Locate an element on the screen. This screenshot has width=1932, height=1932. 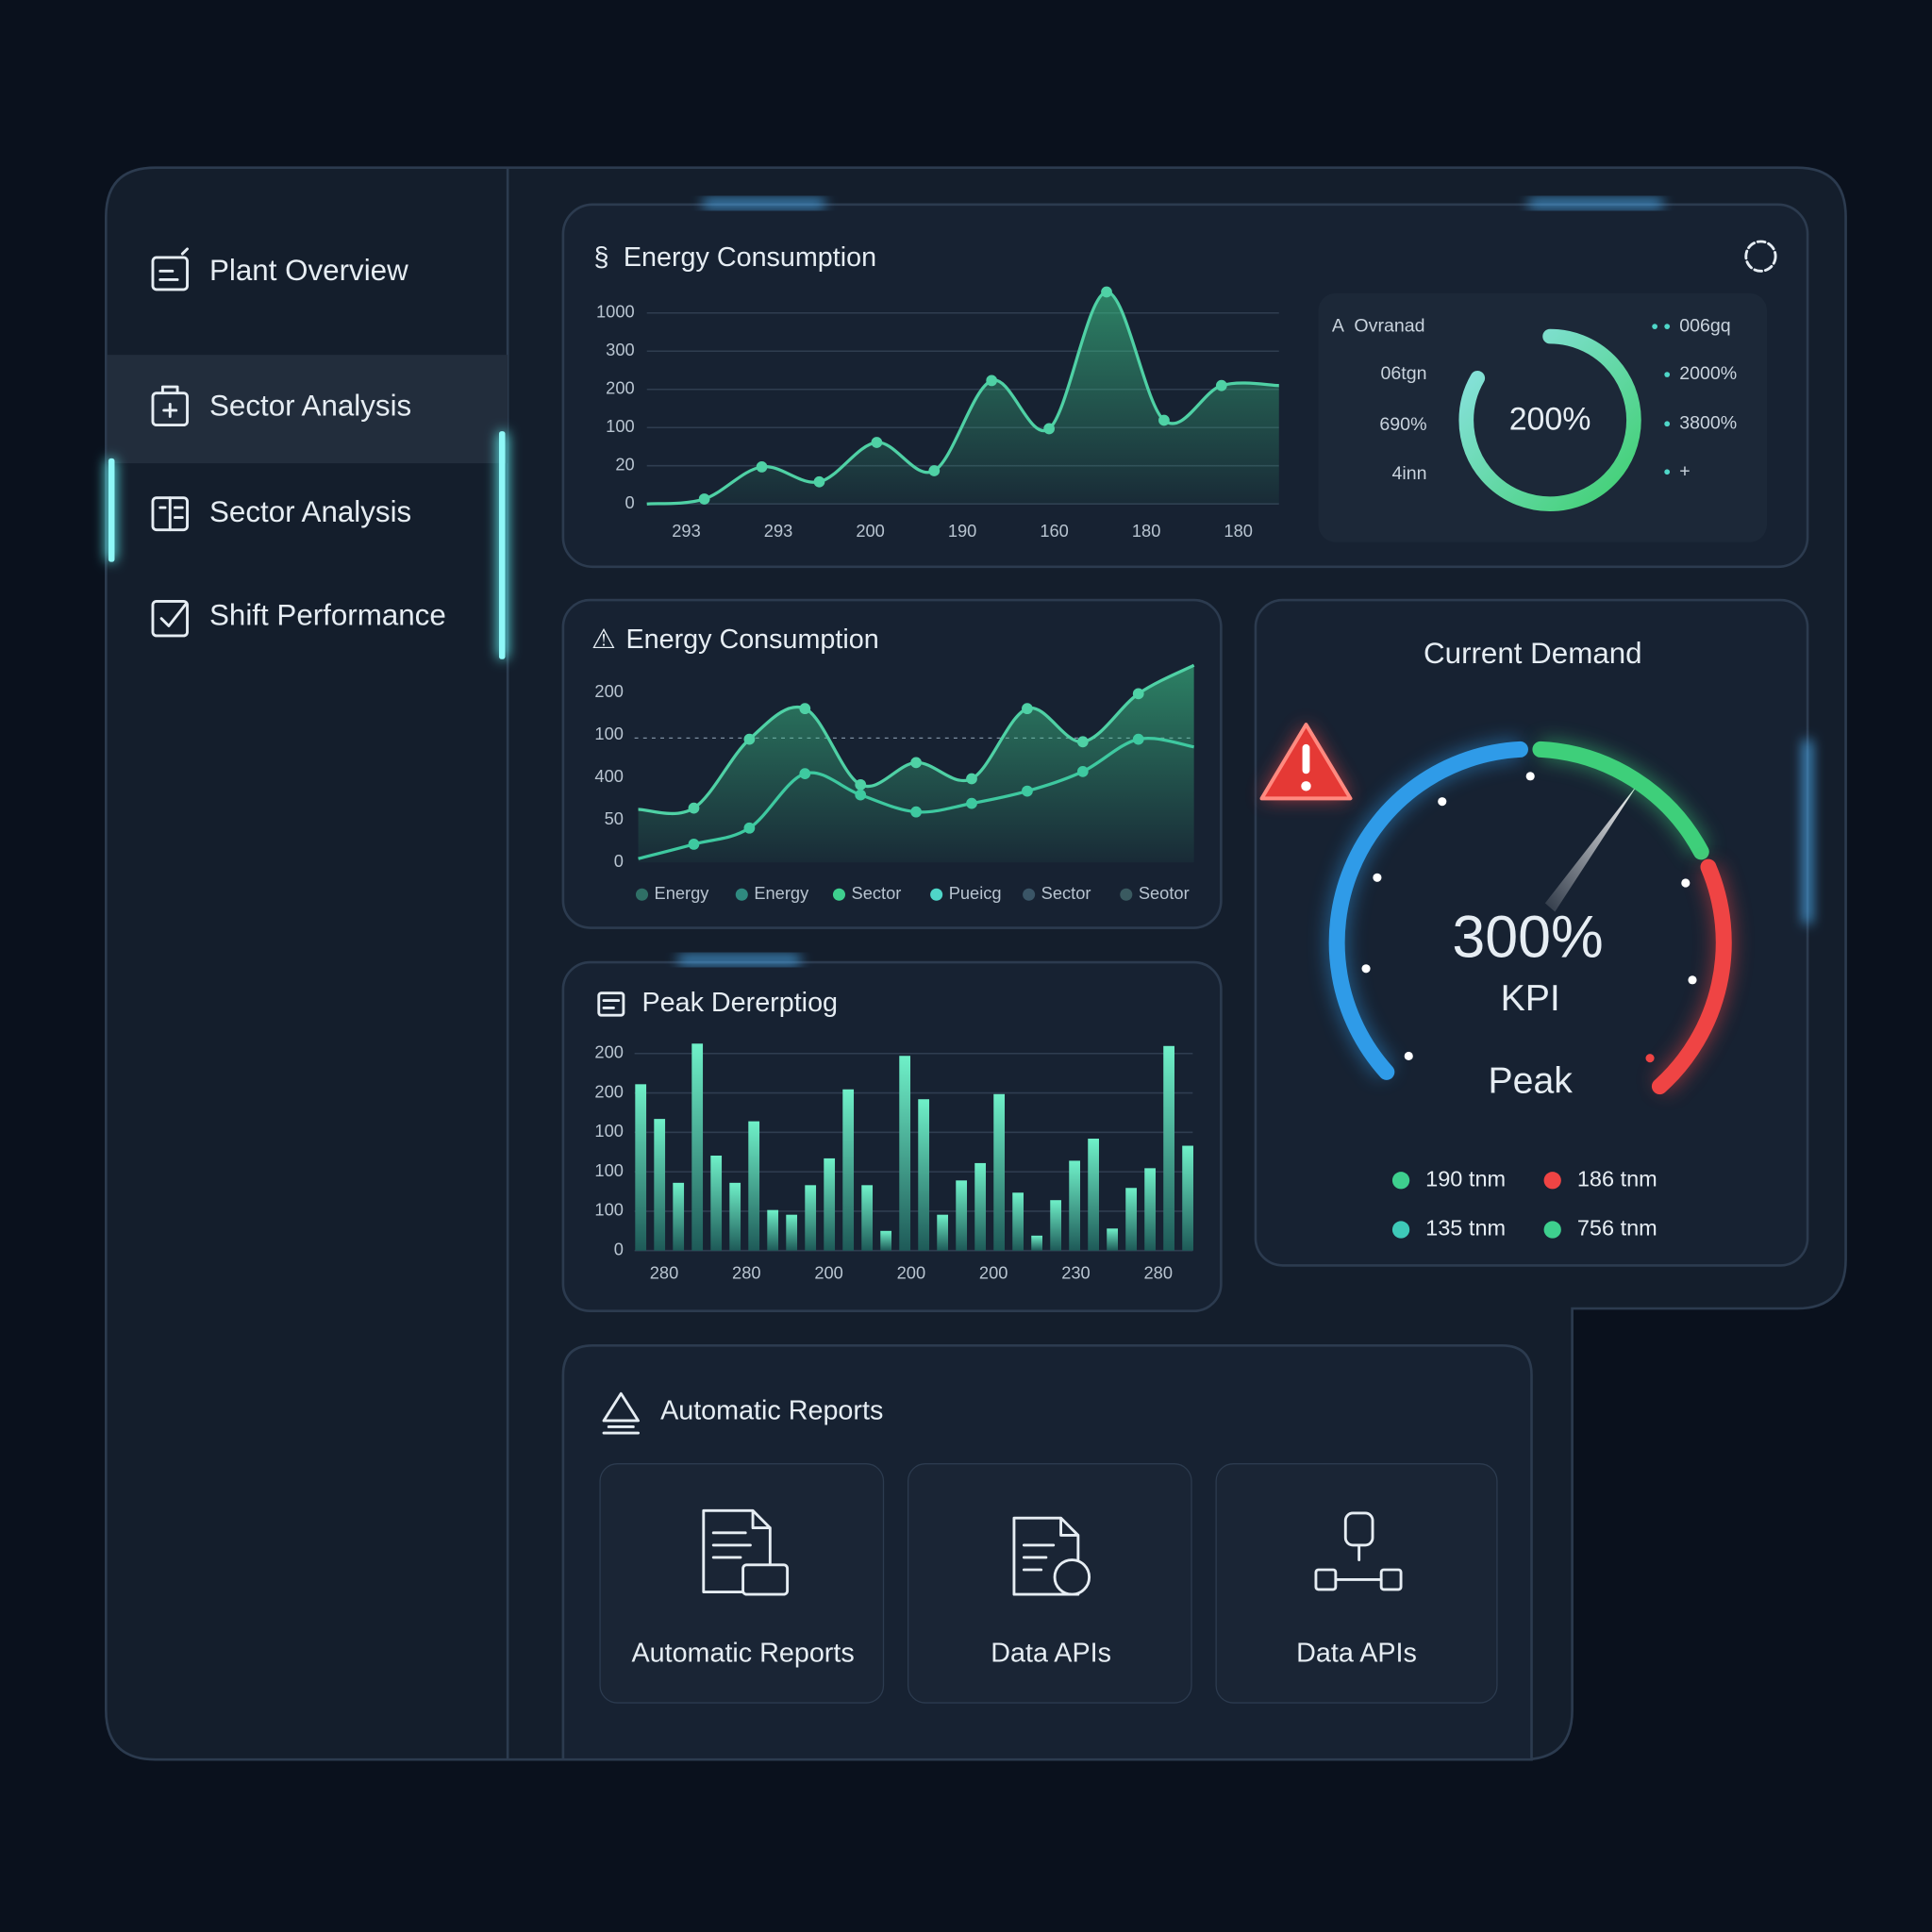
summary-left-label: 690% is located at coordinates (1402, 424).